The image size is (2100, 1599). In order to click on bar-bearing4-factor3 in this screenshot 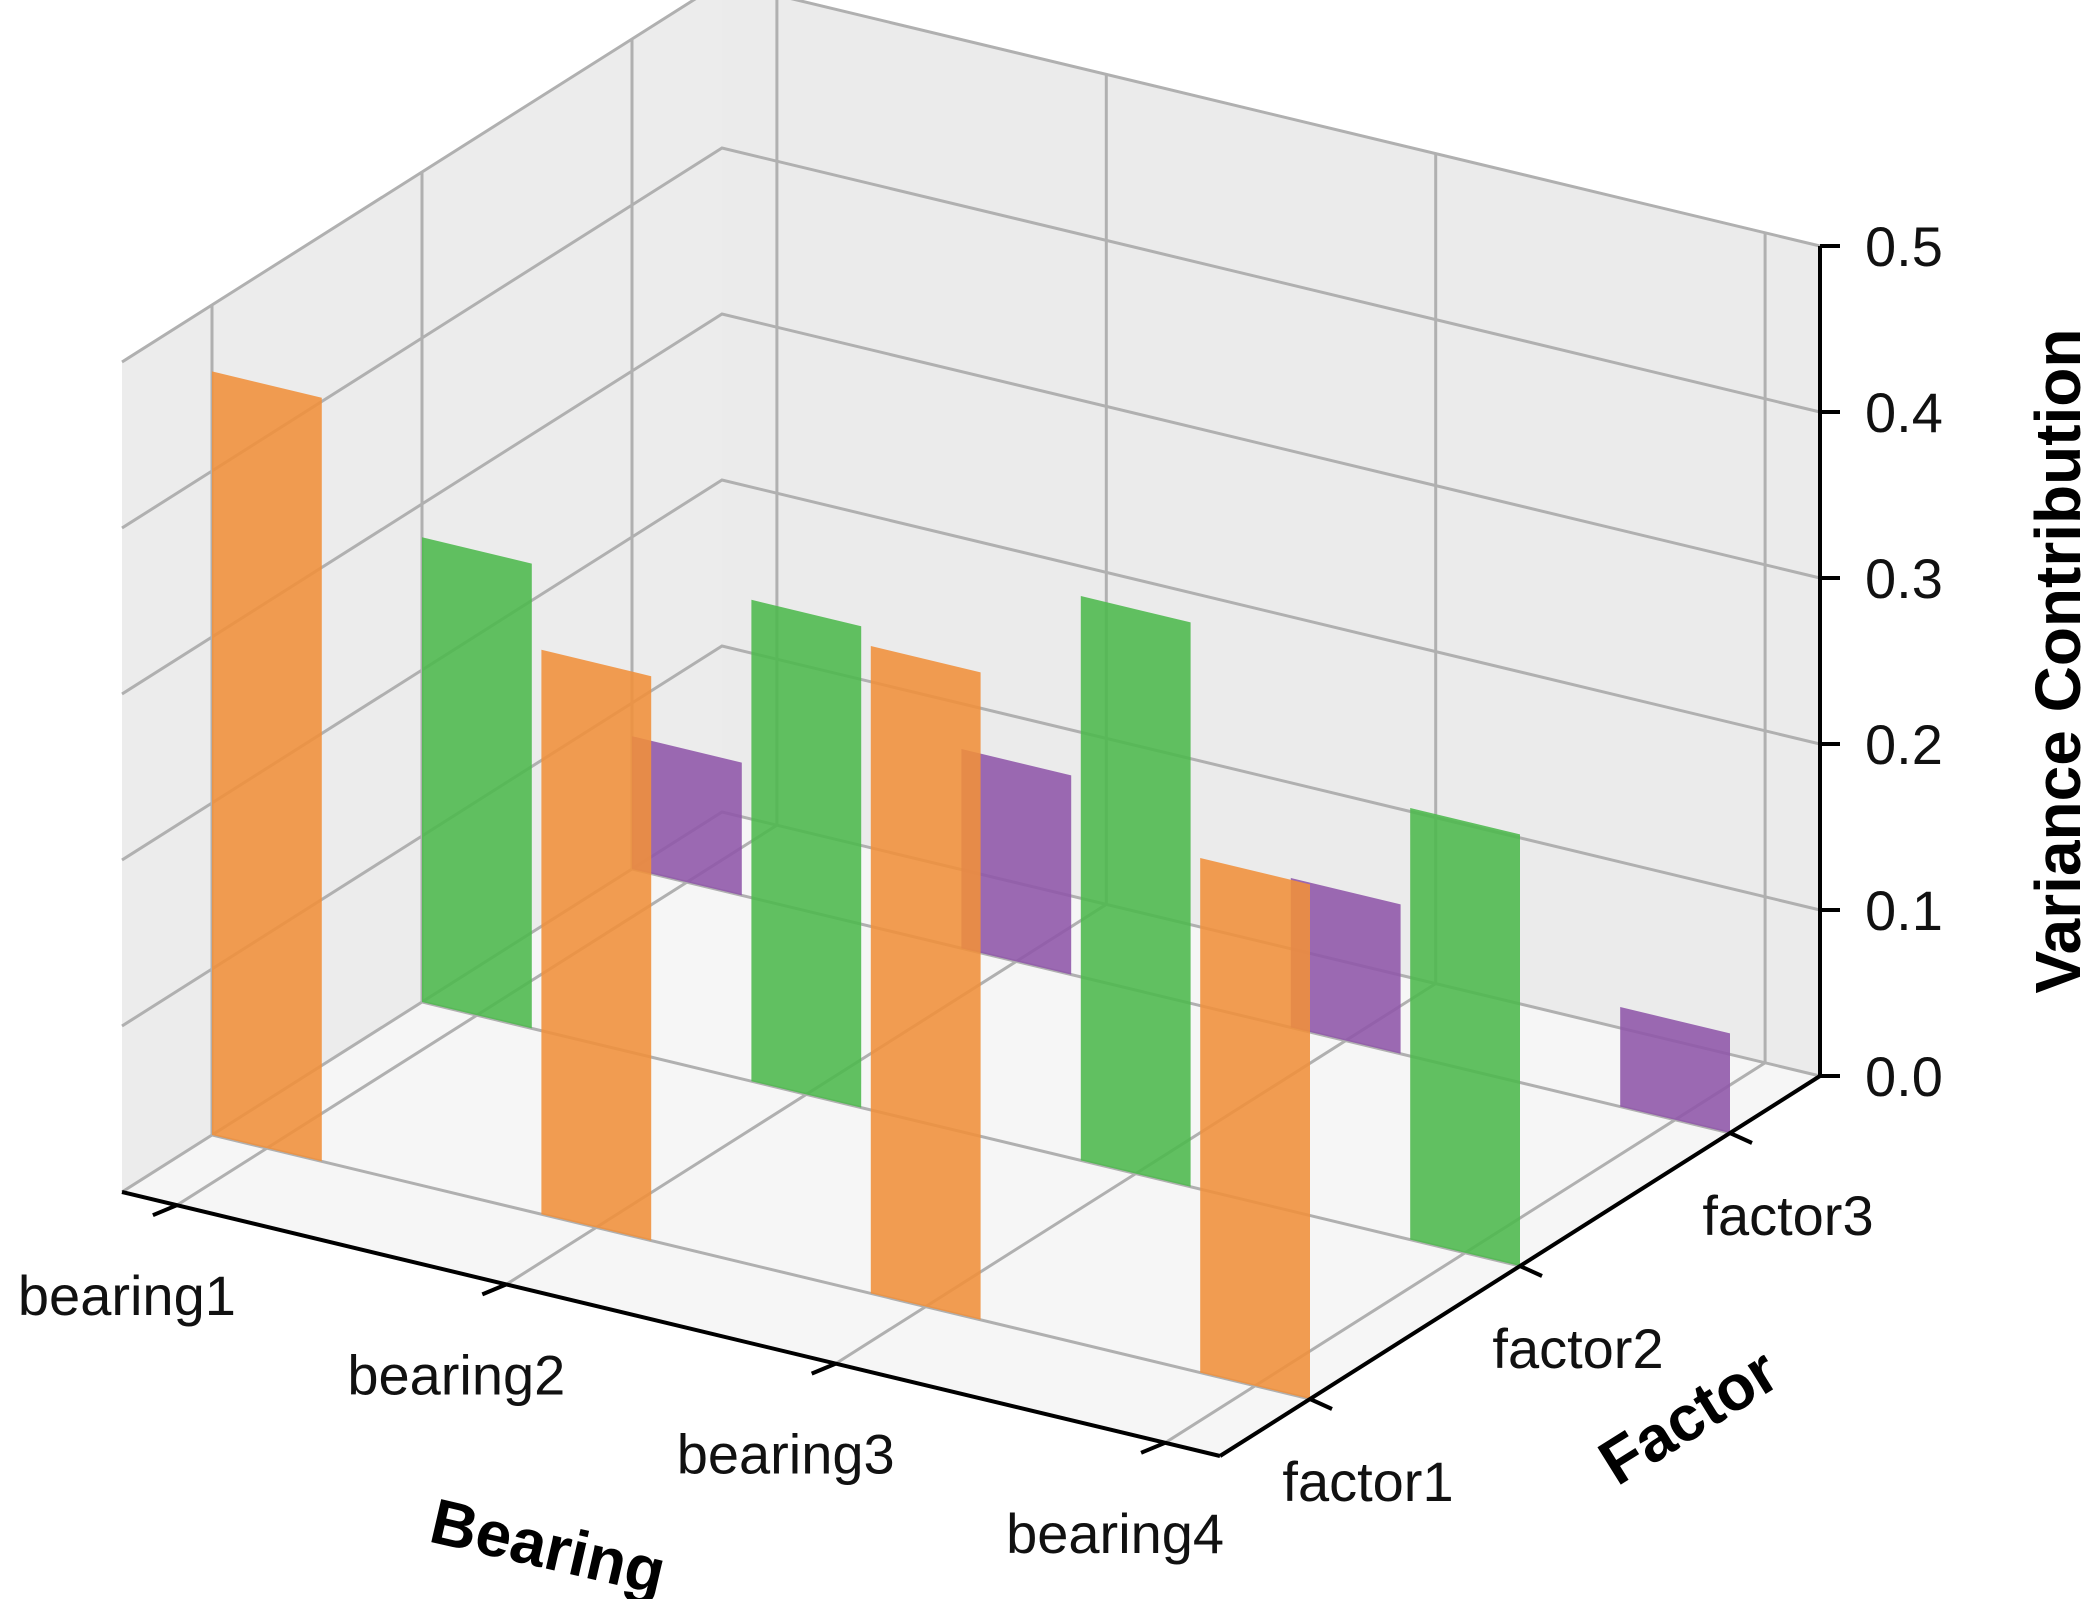, I will do `click(1675, 1070)`.